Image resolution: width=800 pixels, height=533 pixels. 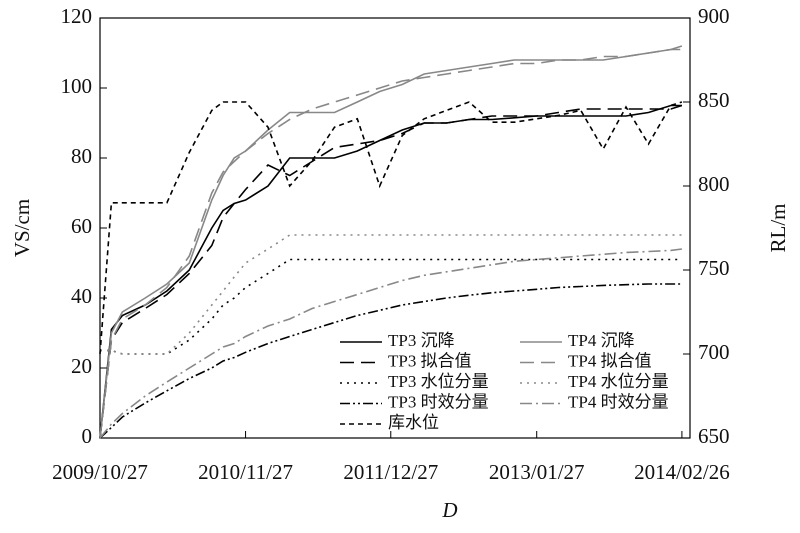 I want to click on y-tick-label: 40, so click(x=81, y=296).